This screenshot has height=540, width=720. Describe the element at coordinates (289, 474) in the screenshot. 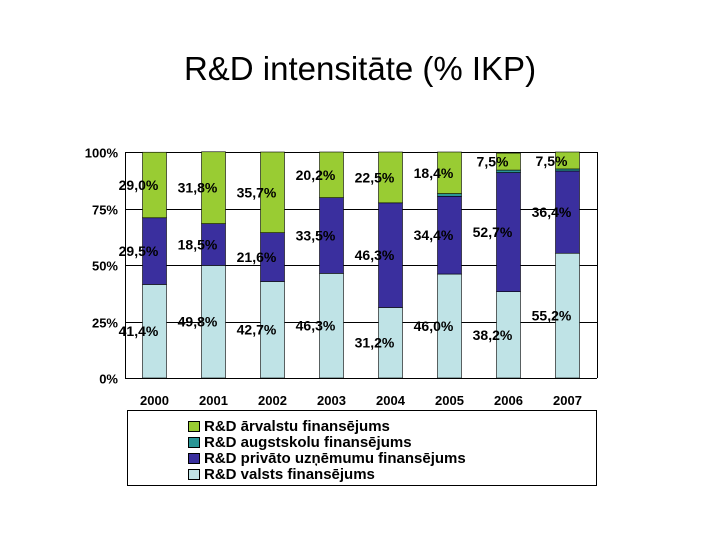

I see `legend-label-state: R&D valsts finansējums` at that location.